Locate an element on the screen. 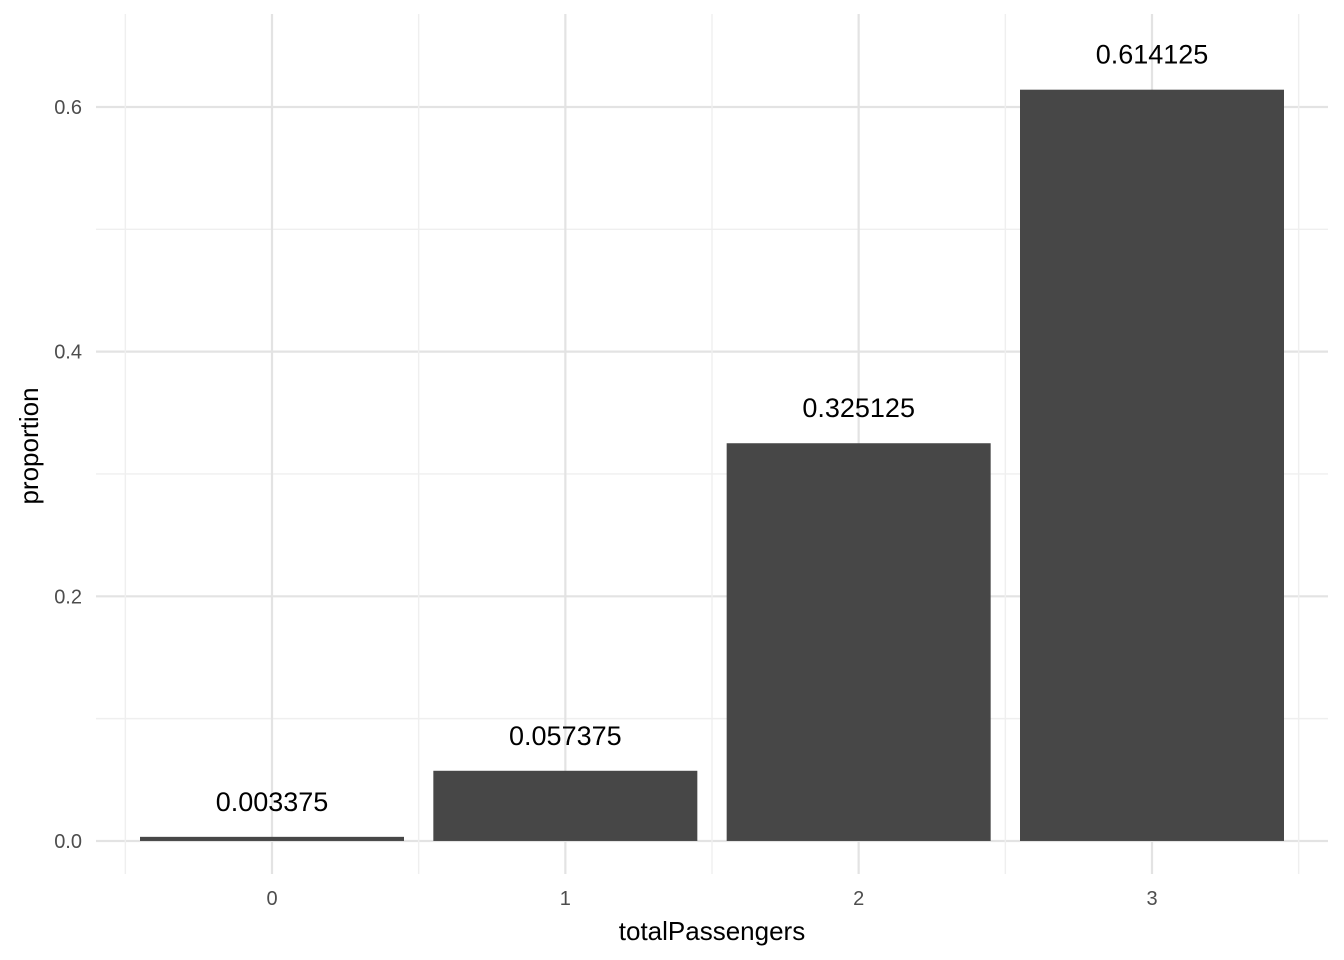 The image size is (1344, 960). data-label: 0.057375 is located at coordinates (565, 736).